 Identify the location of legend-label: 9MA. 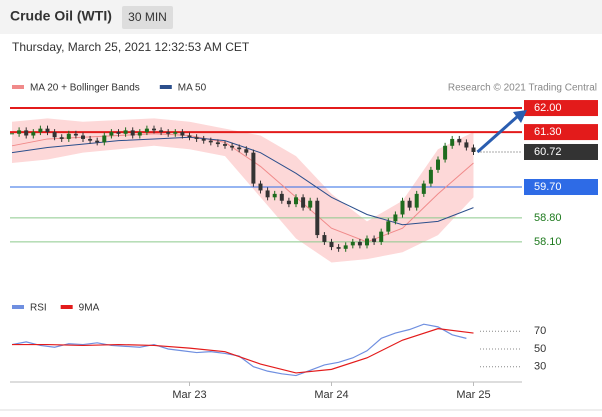
(89, 308).